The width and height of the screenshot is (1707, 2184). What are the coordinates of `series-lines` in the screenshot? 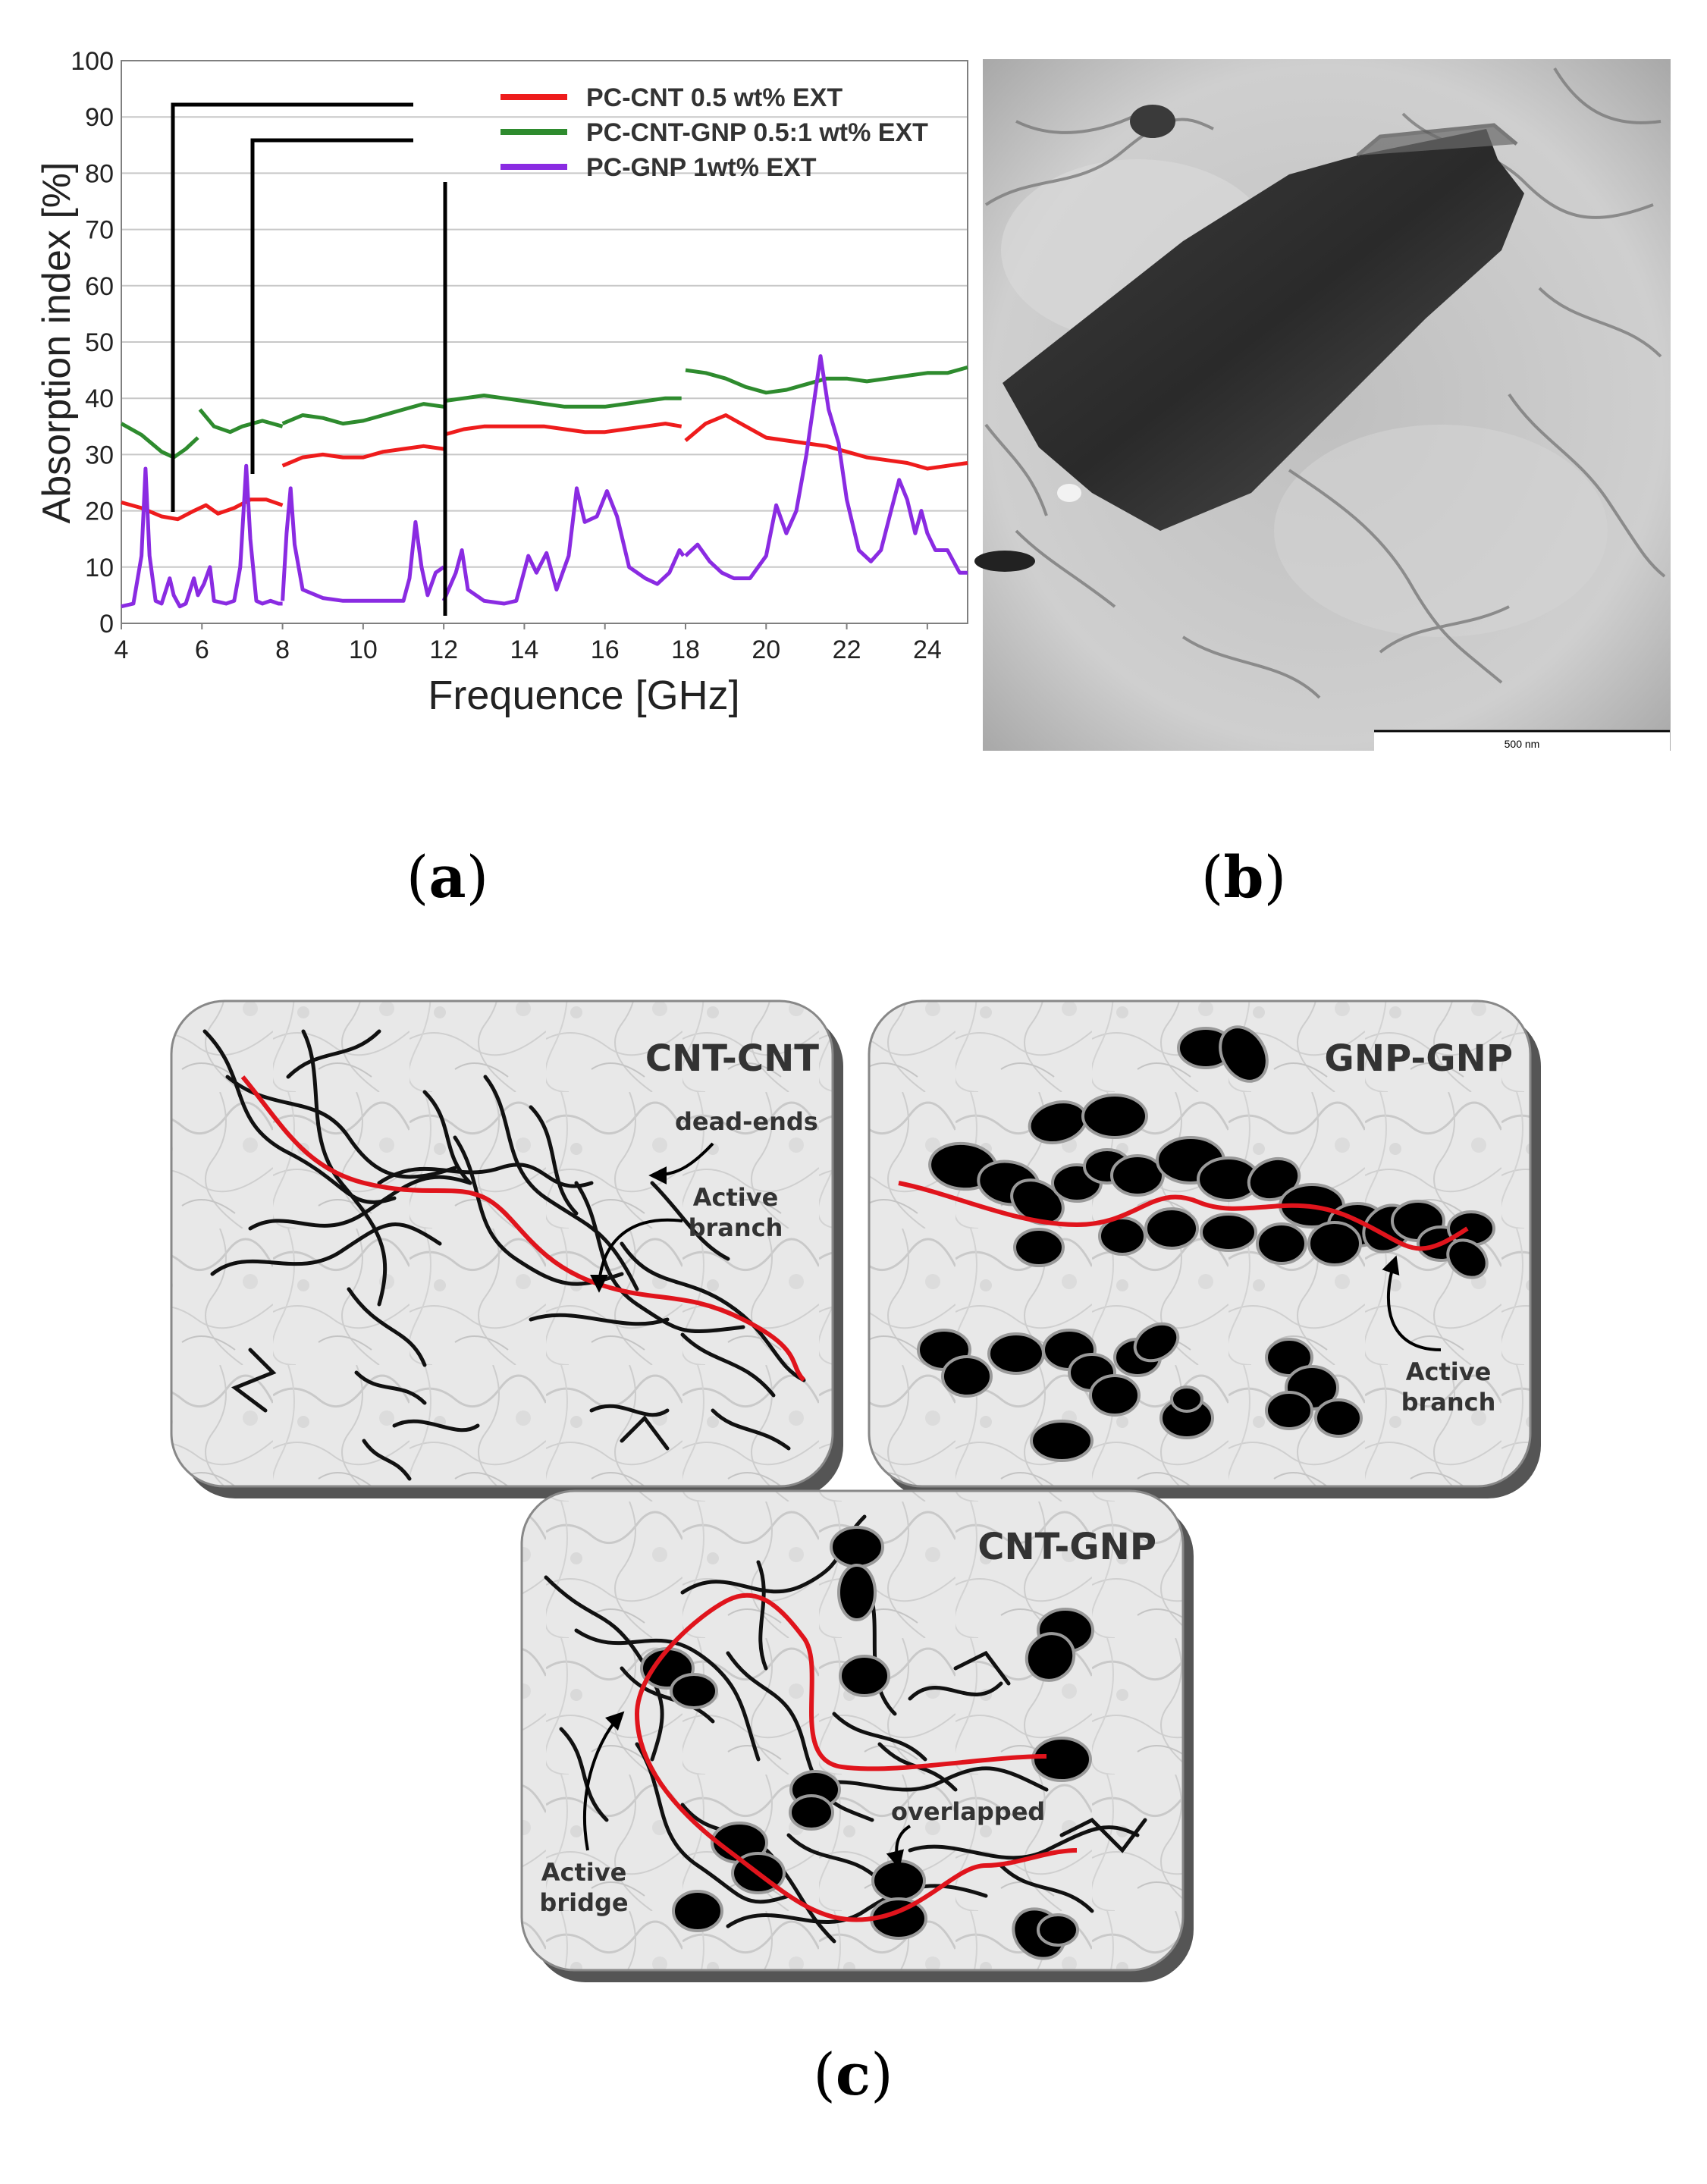 It's located at (544, 481).